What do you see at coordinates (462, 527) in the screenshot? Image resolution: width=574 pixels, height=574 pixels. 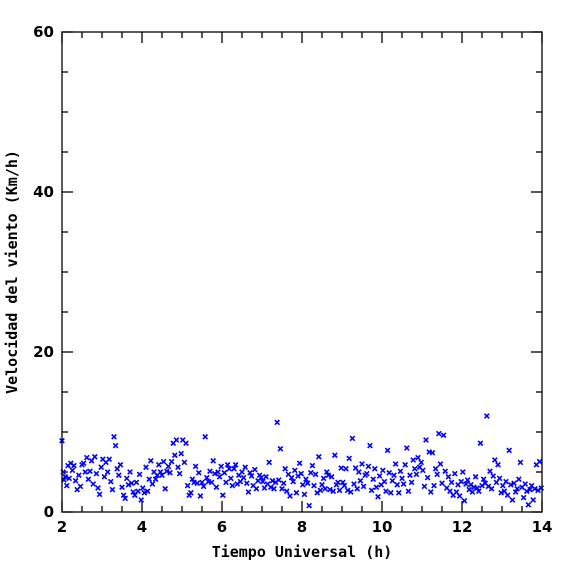 I see `x-tick-label: 12` at bounding box center [462, 527].